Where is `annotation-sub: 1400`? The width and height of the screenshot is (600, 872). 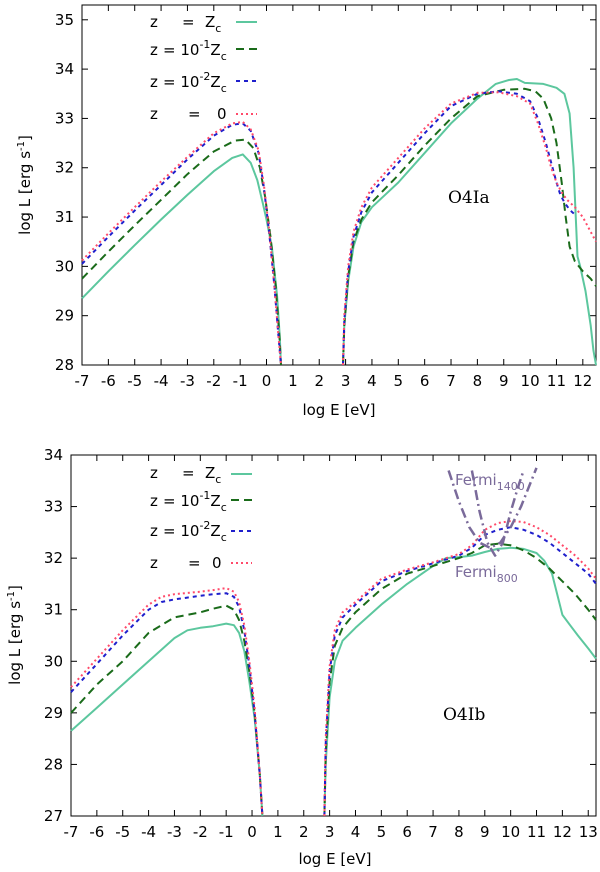
annotation-sub: 1400 is located at coordinates (511, 486).